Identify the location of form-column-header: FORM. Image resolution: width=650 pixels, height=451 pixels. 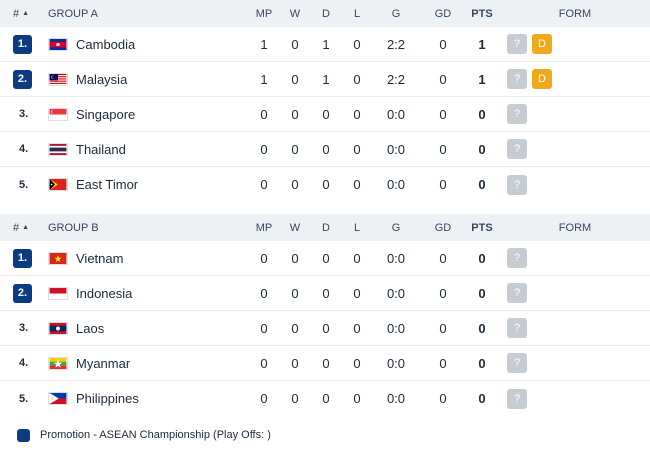
(575, 227).